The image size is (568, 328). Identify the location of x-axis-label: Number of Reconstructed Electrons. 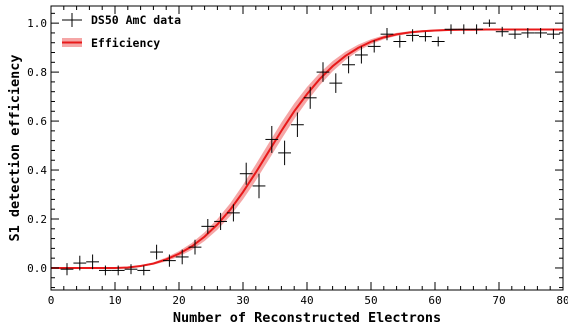
(307, 318).